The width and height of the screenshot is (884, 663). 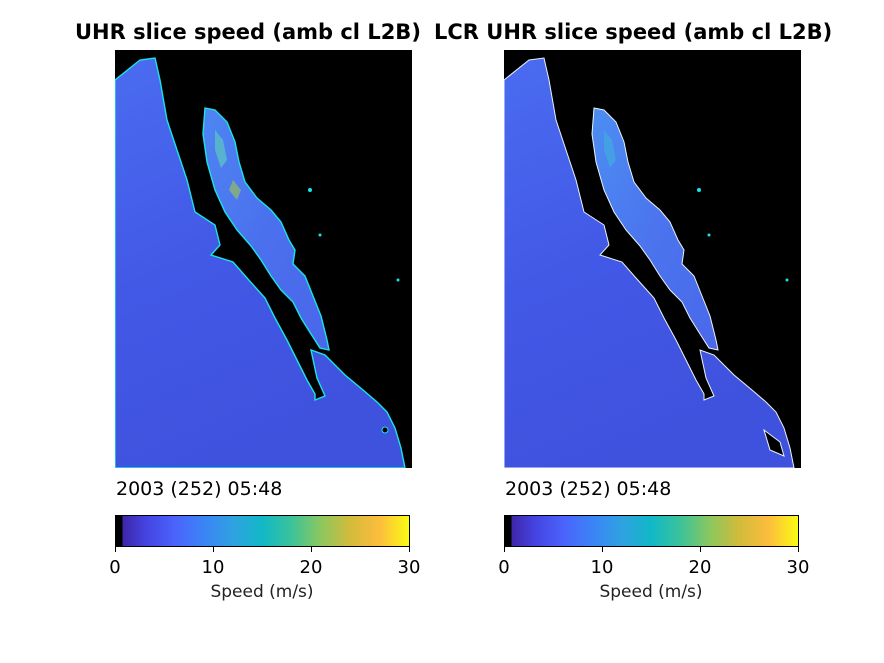 What do you see at coordinates (248, 32) in the screenshot?
I see `panel-title: UHR slice speed (amb cl L2B)` at bounding box center [248, 32].